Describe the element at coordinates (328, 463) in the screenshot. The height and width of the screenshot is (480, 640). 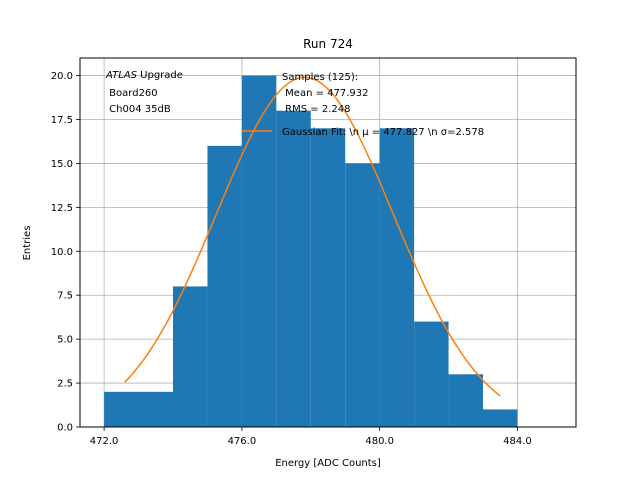
I see `x-axis-label: Energy [ADC Counts]` at that location.